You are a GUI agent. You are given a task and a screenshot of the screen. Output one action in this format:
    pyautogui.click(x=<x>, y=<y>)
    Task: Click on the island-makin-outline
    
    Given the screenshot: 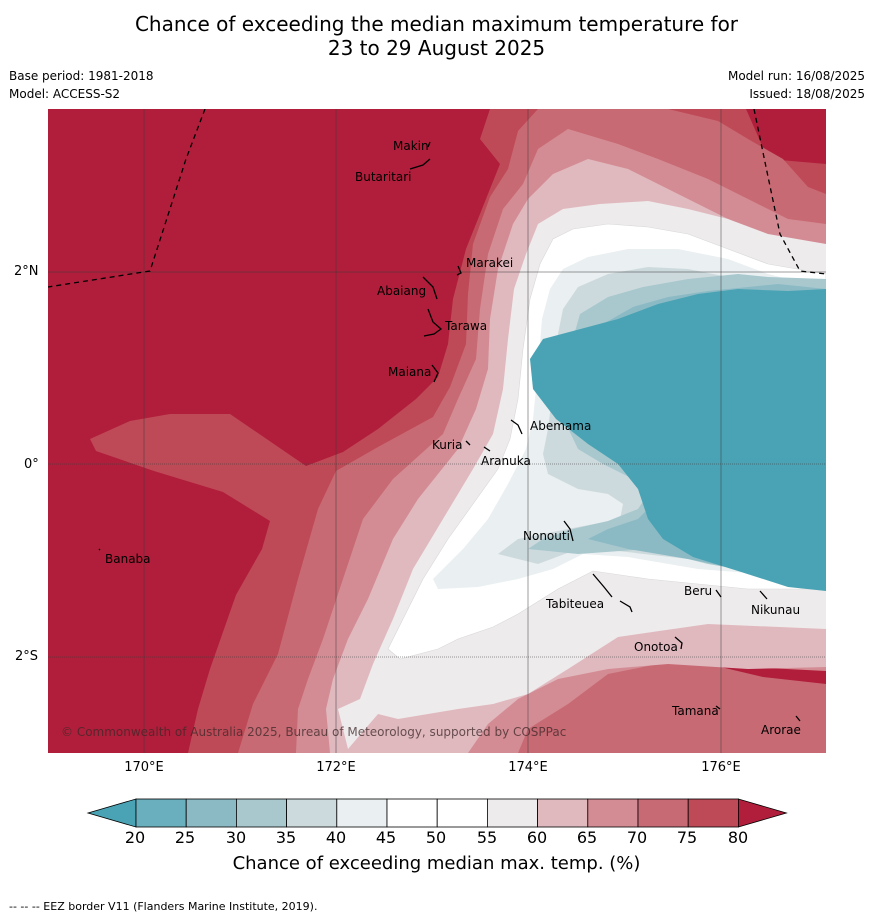 What is the action you would take?
    pyautogui.click(x=429, y=144)
    